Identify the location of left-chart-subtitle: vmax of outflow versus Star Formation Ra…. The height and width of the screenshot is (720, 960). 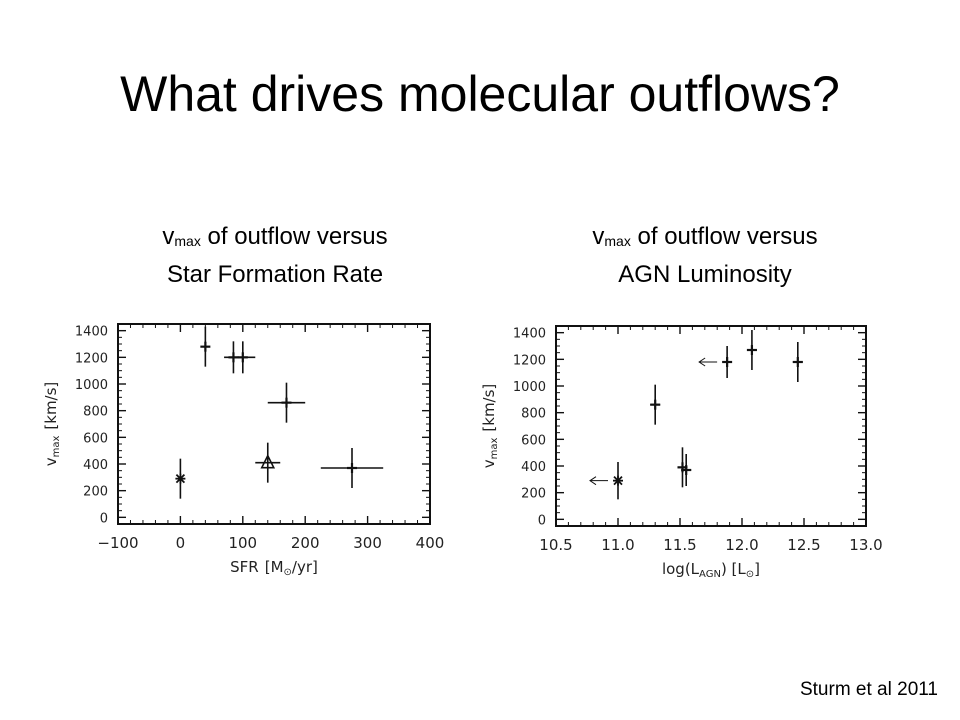
(275, 255).